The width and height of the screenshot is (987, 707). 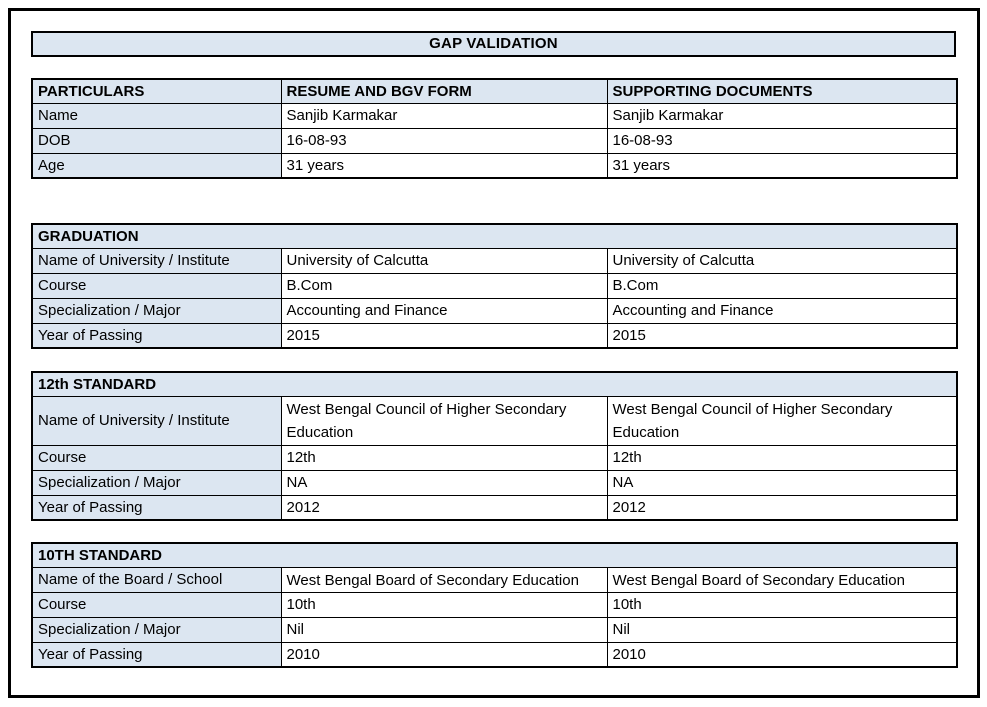 I want to click on cell-supporting-value: NA, so click(x=782, y=482).